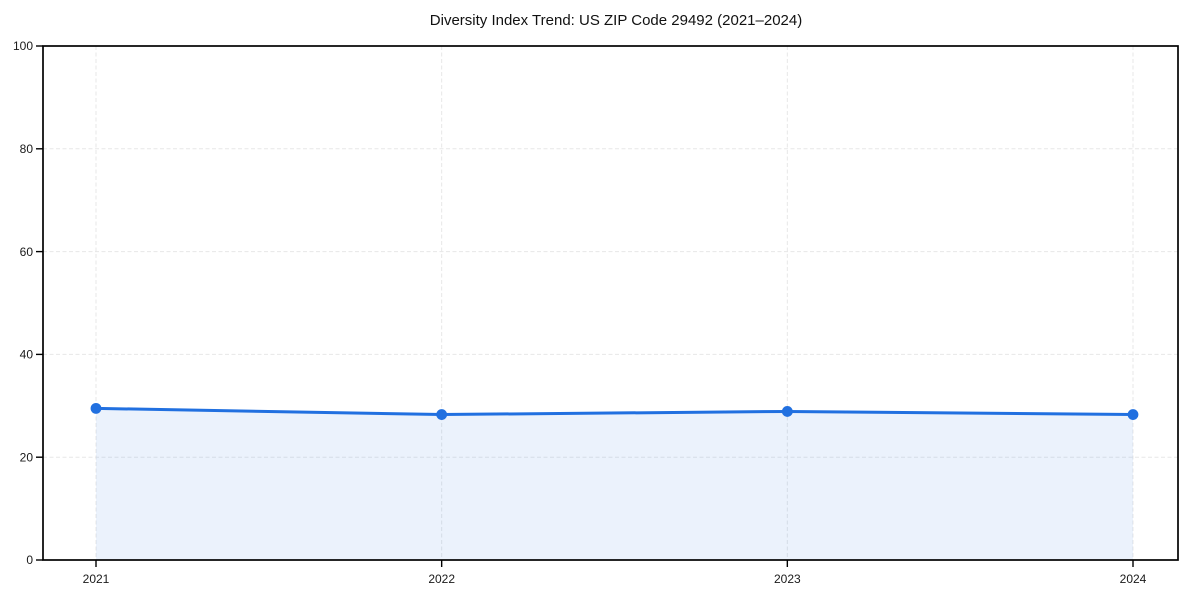 This screenshot has width=1200, height=600. I want to click on y-tick-label: 60, so click(27, 252).